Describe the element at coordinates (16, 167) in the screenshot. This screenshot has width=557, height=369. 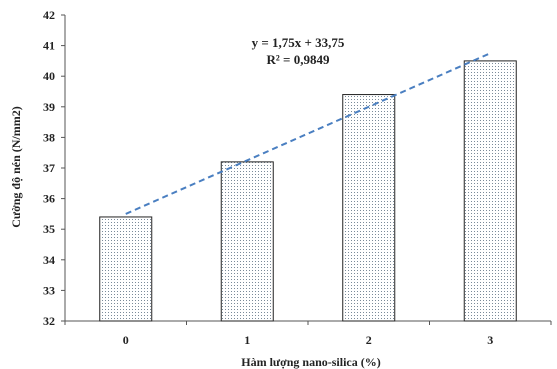
I see `y-axis-title: Cường độ nén (N/mm2)` at that location.